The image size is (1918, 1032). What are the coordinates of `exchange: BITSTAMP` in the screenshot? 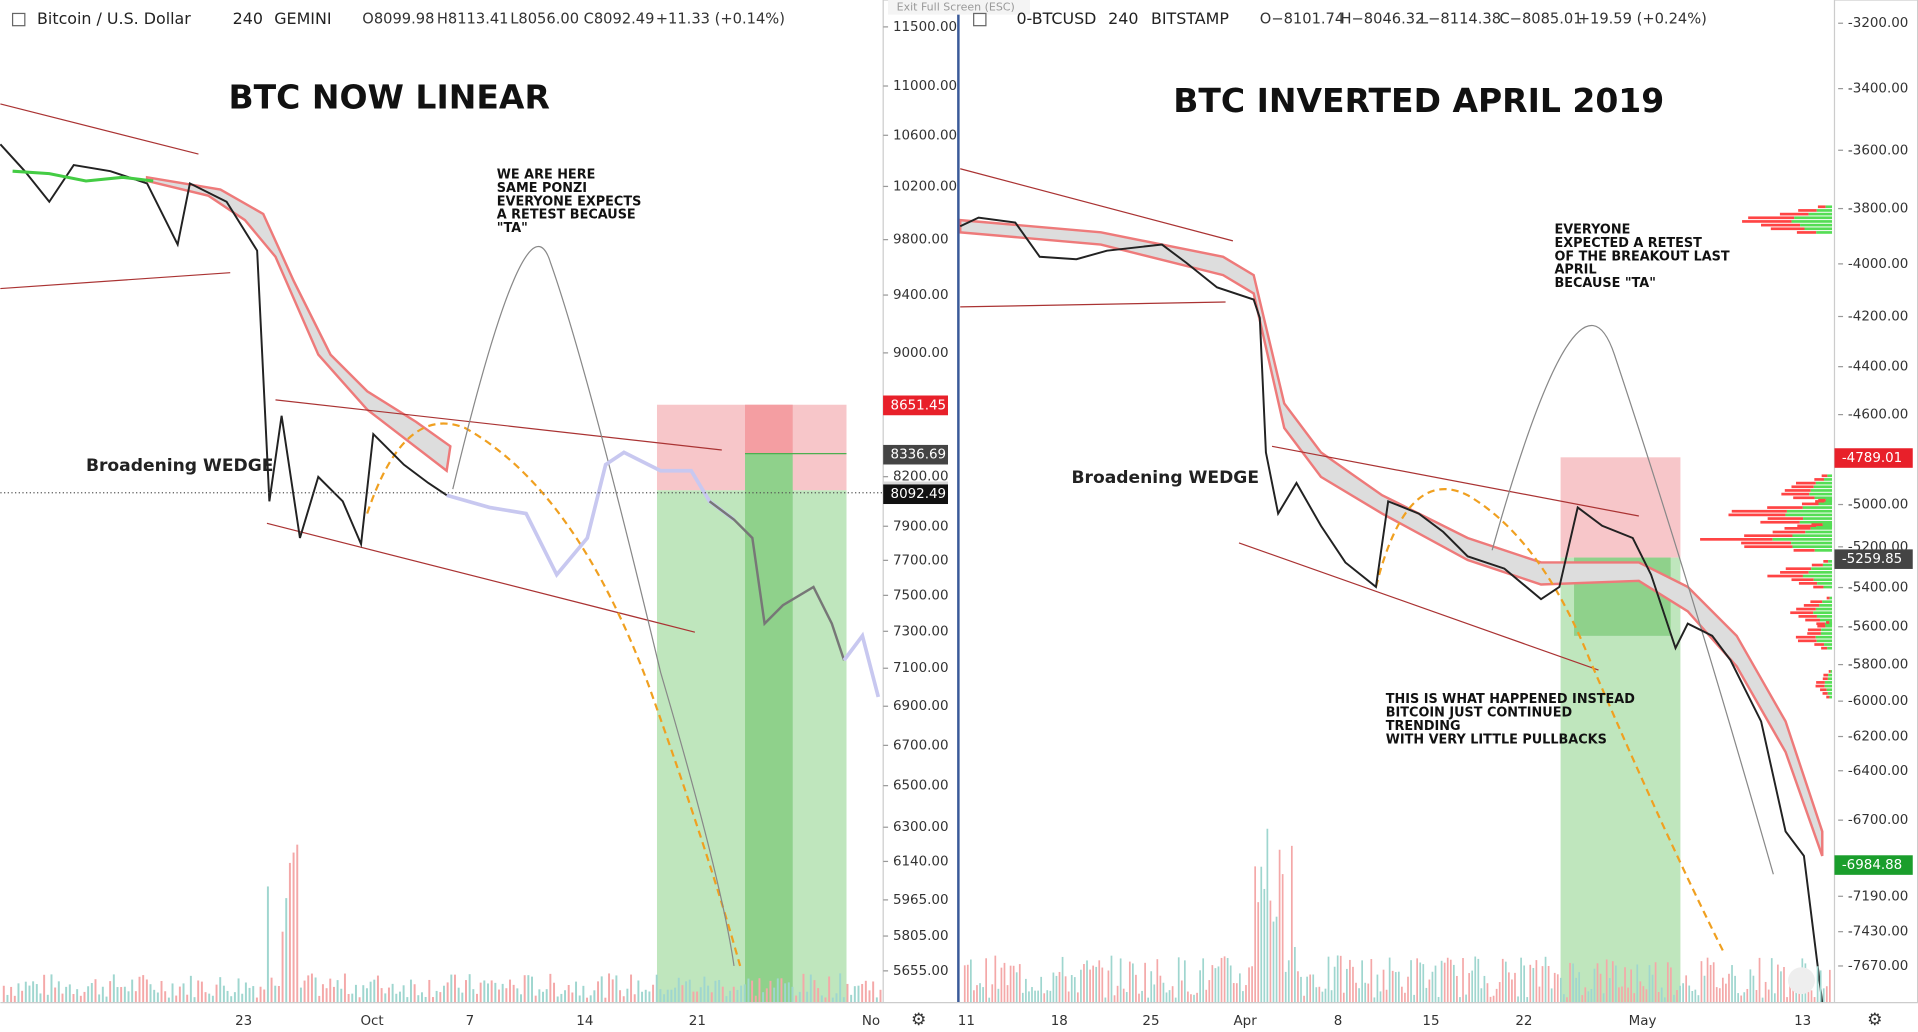 It's located at (1190, 18).